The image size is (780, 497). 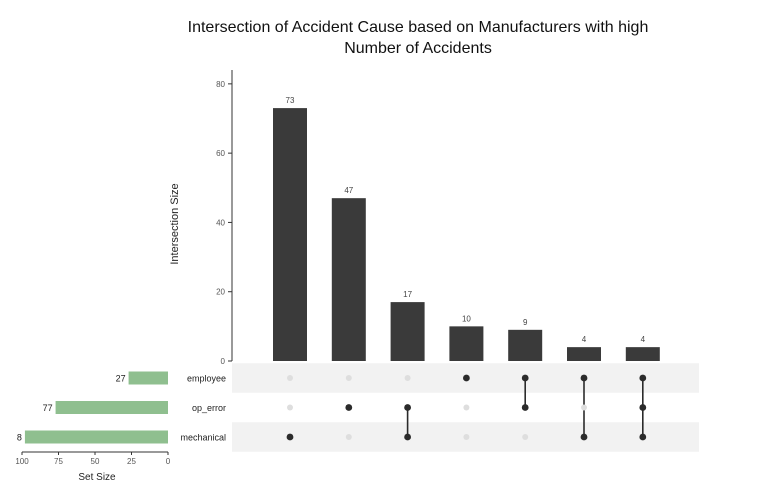 I want to click on bar-label-6: 4, so click(x=584, y=339).